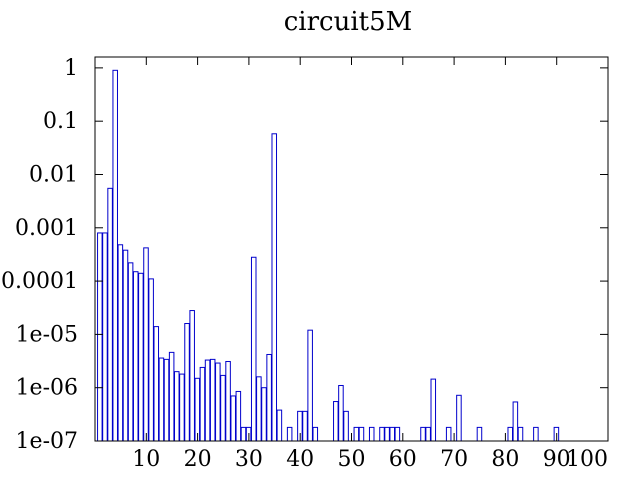 Image resolution: width=640 pixels, height=480 pixels. What do you see at coordinates (198, 459) in the screenshot?
I see `x-tick-label: 20` at bounding box center [198, 459].